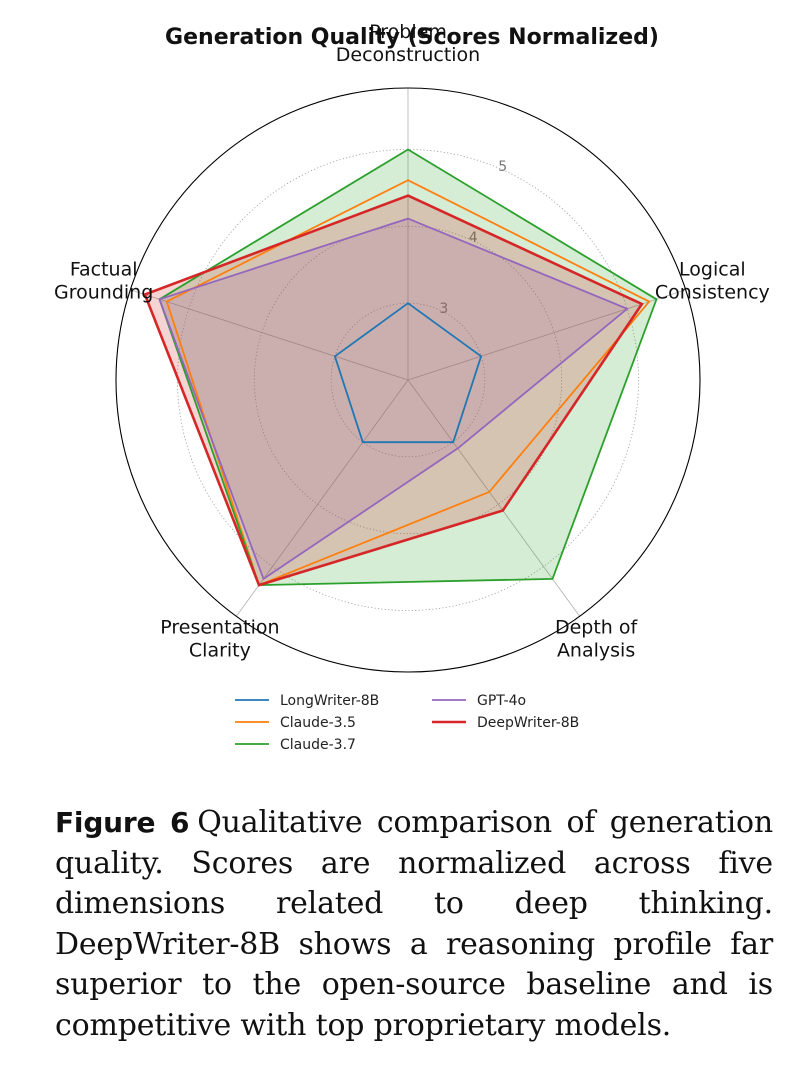 This screenshot has height=1080, width=808. Describe the element at coordinates (408, 32) in the screenshot. I see `axis-label-line: Problem` at that location.